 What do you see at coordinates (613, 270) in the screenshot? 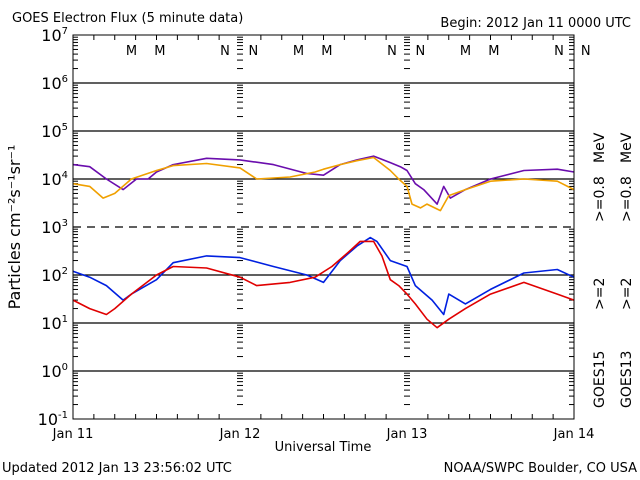
I see `legend: GOES15 >=2 >=0.8 MeV GOES13 >=2 >=0.8 MeV` at bounding box center [613, 270].